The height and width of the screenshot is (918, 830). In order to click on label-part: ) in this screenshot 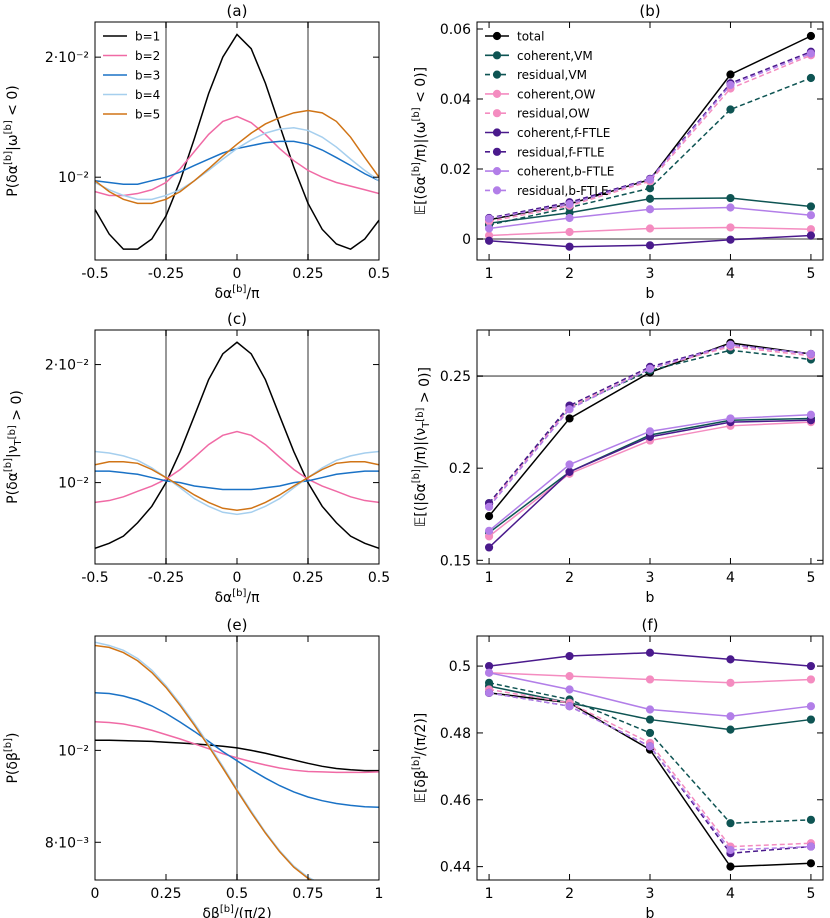, I will do `click(13, 734)`.